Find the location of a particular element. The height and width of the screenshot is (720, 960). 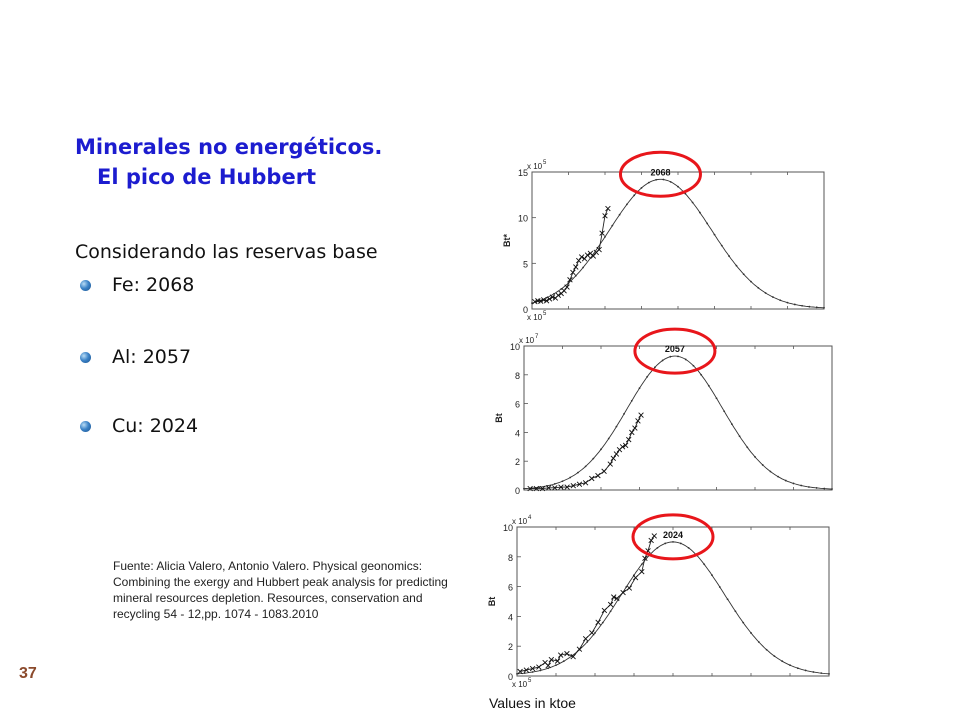

y-tick-label: 6 is located at coordinates (517, 405).